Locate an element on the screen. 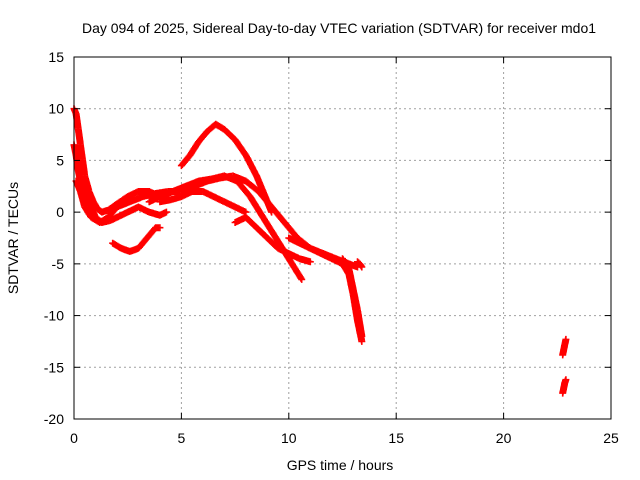 The image size is (640, 480). series-pass-m is located at coordinates (564, 386).